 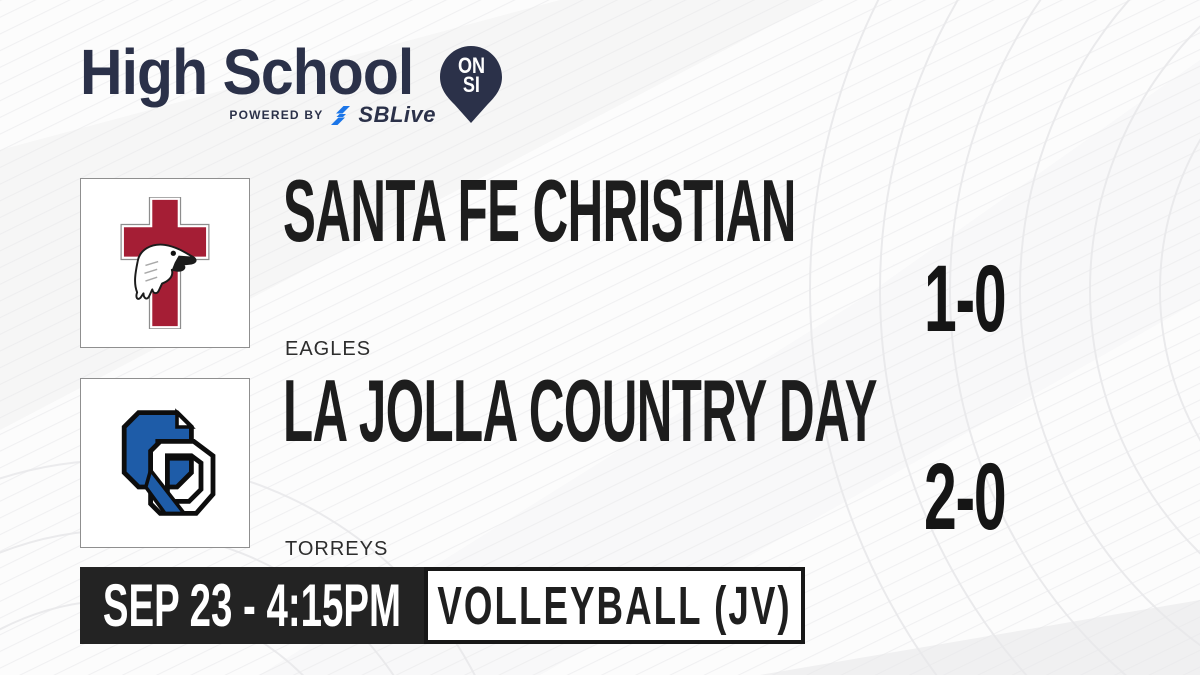 I want to click on powered-by-label: POWERED BY, so click(x=276, y=115).